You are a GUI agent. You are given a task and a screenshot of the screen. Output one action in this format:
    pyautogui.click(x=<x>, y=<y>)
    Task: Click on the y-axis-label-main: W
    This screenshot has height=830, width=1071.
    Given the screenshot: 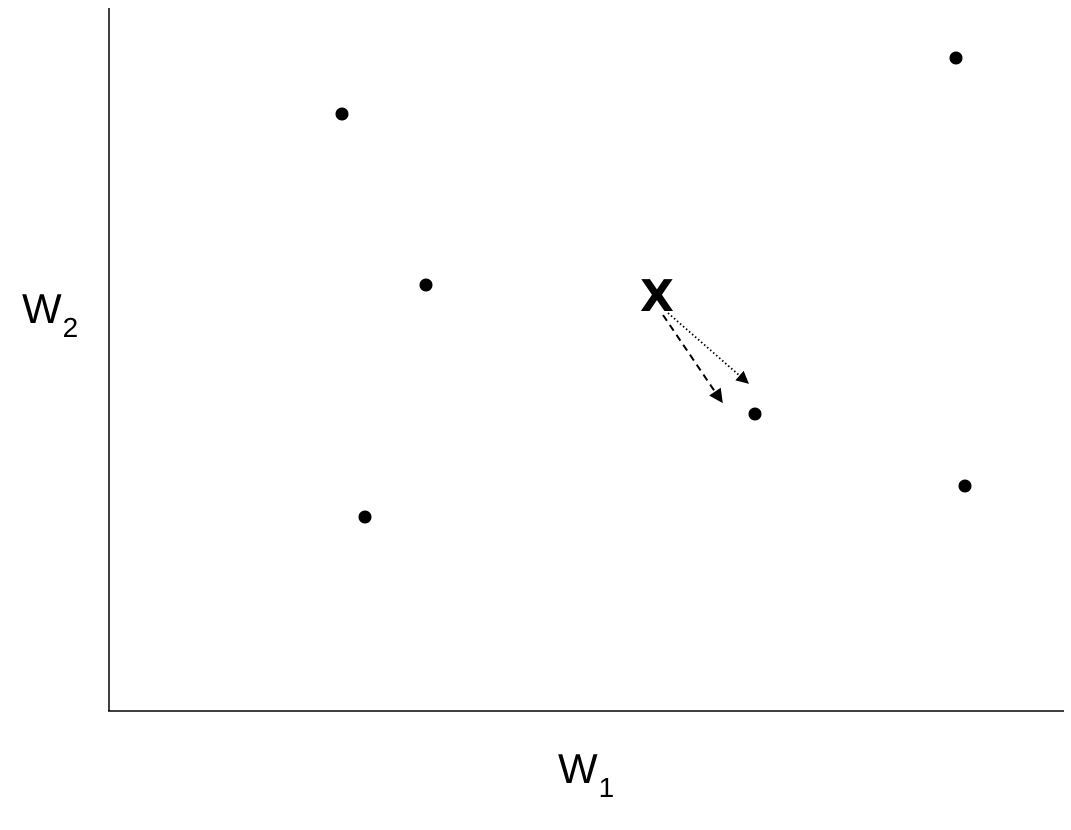 What is the action you would take?
    pyautogui.click(x=42, y=308)
    